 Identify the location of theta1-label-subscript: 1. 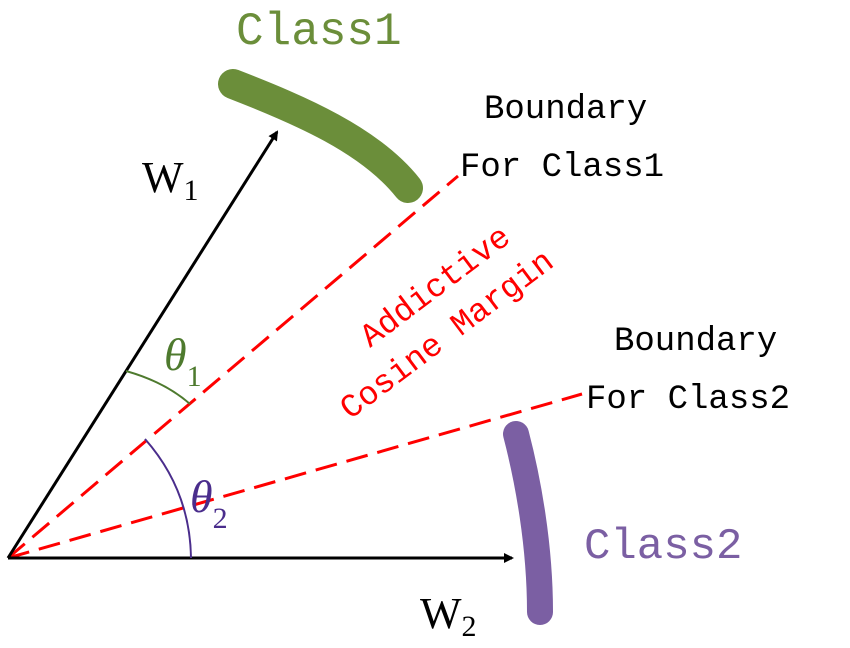
(194, 376).